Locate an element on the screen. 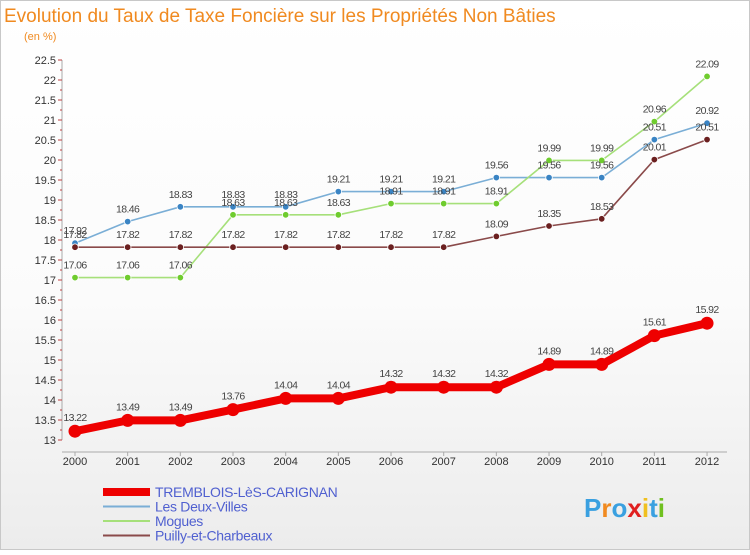 Image resolution: width=750 pixels, height=555 pixels. y-tick-label: 21 is located at coordinates (50, 121).